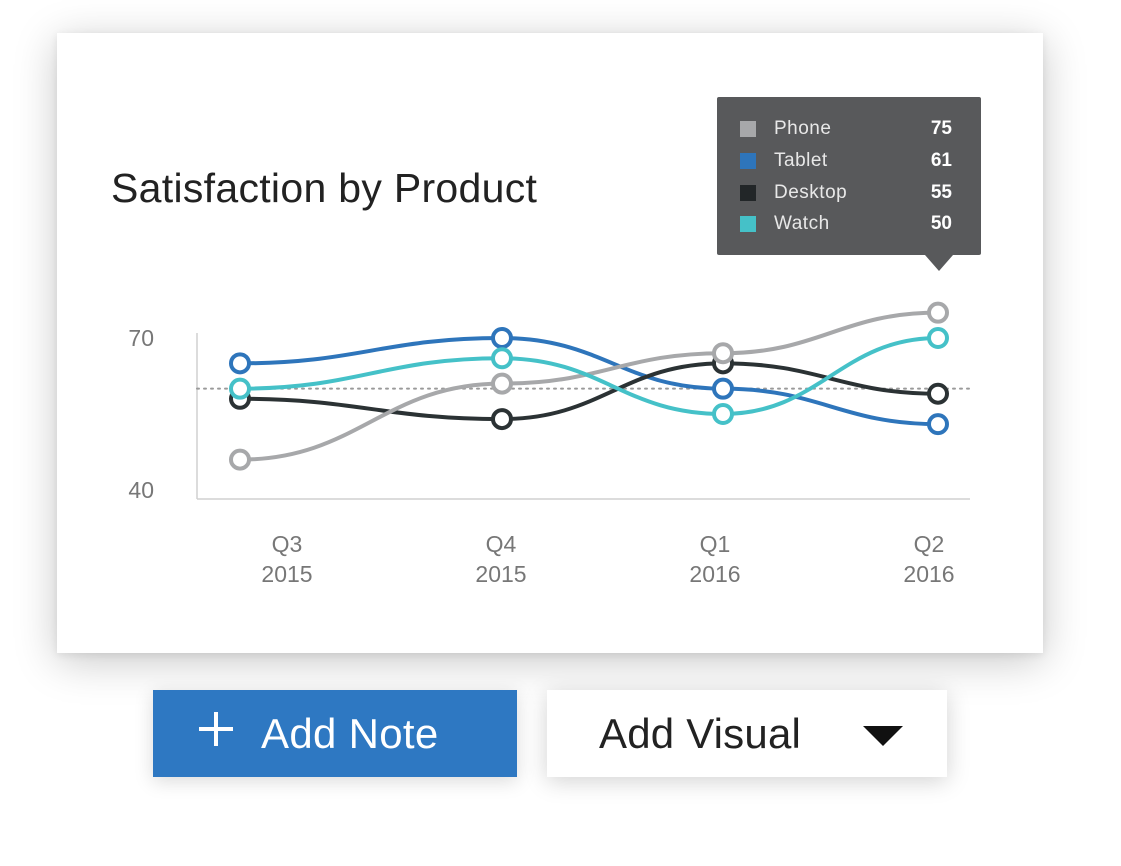  I want to click on tooltip-value-watch: 50, so click(941, 223).